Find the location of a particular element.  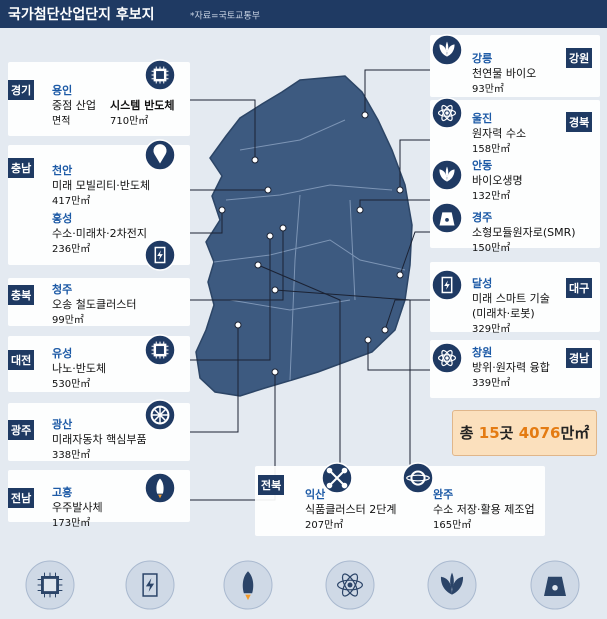

industry: 시스템 반도체 is located at coordinates (142, 105).